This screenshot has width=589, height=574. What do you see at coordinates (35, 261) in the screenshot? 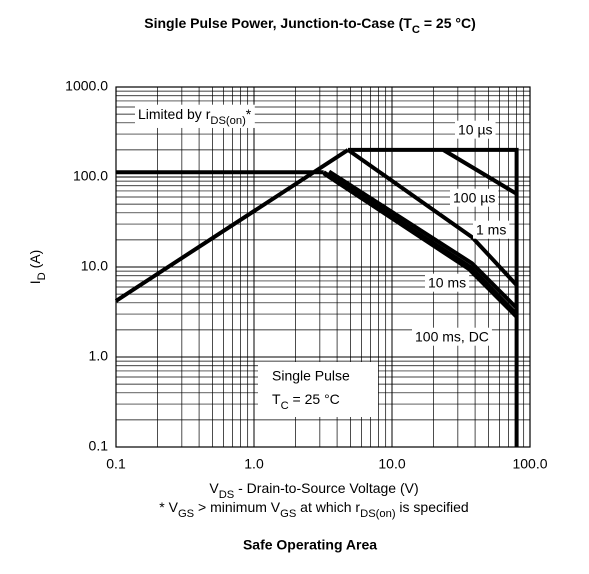
I see `y-axis-label-part: (A)` at bounding box center [35, 261].